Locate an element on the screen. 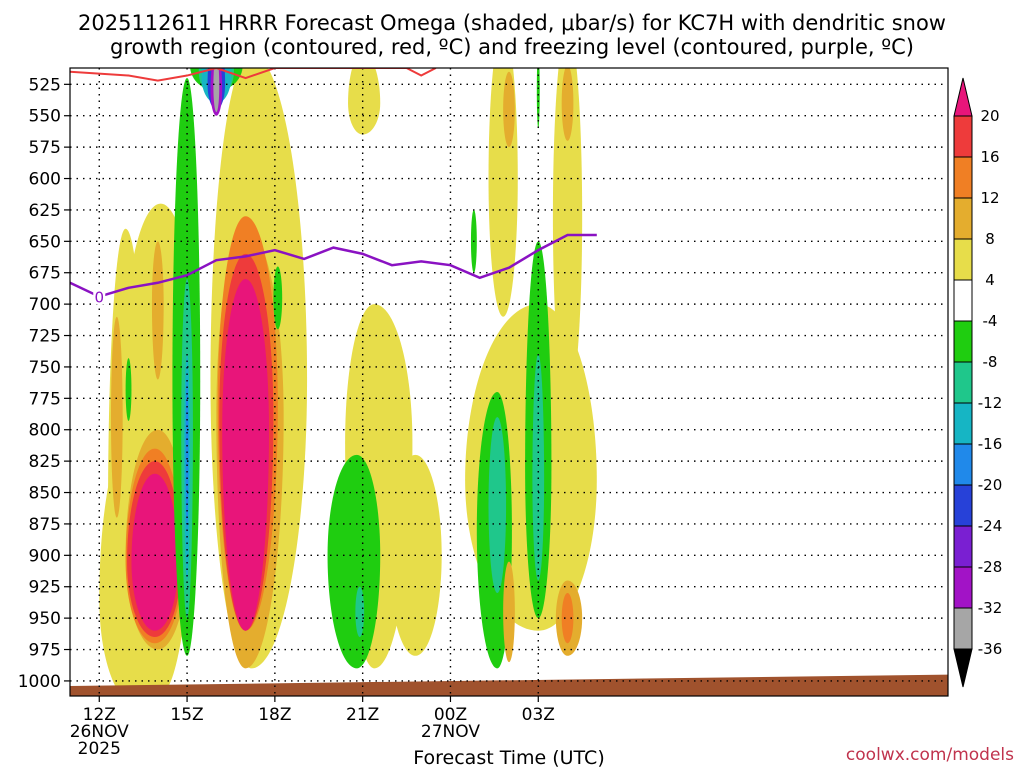  colorbar-label-9: -20 is located at coordinates (990, 485).